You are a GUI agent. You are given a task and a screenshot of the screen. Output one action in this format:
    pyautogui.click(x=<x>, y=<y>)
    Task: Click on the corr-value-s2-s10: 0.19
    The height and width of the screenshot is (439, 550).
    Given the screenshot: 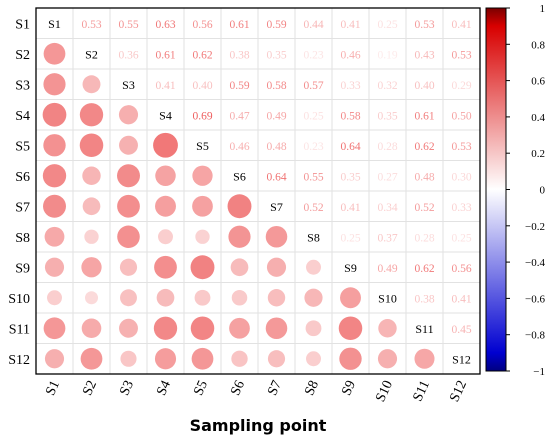 What is the action you would take?
    pyautogui.click(x=387, y=55)
    